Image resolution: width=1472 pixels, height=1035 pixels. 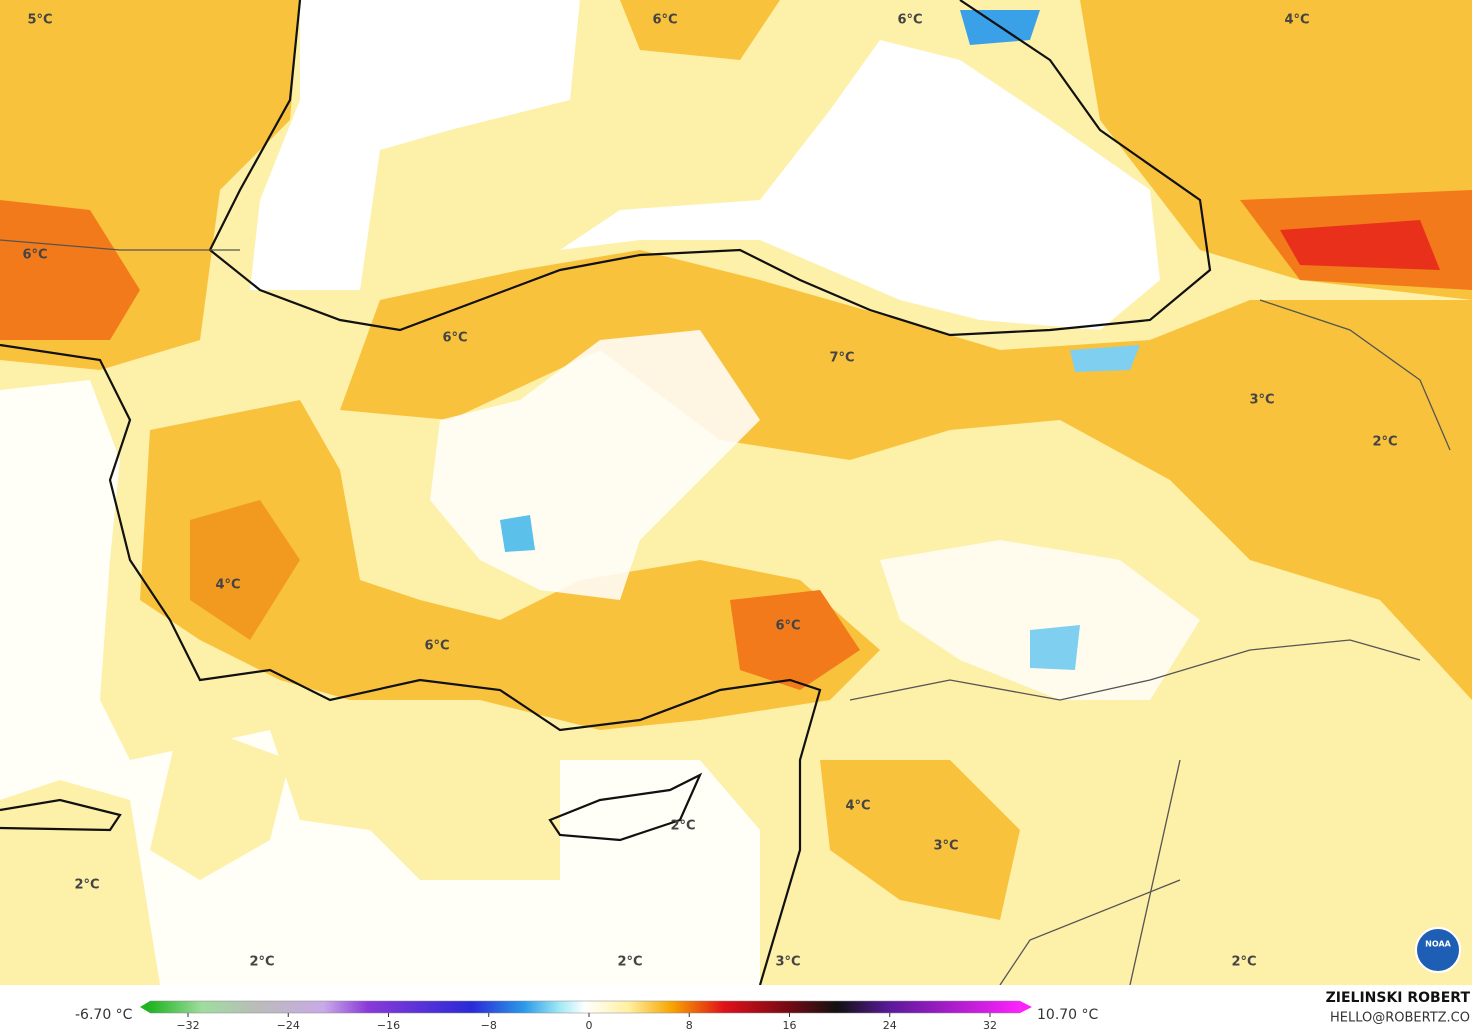 What do you see at coordinates (104, 1015) in the screenshot?
I see `colorbar-min: -6.70 °C` at bounding box center [104, 1015].